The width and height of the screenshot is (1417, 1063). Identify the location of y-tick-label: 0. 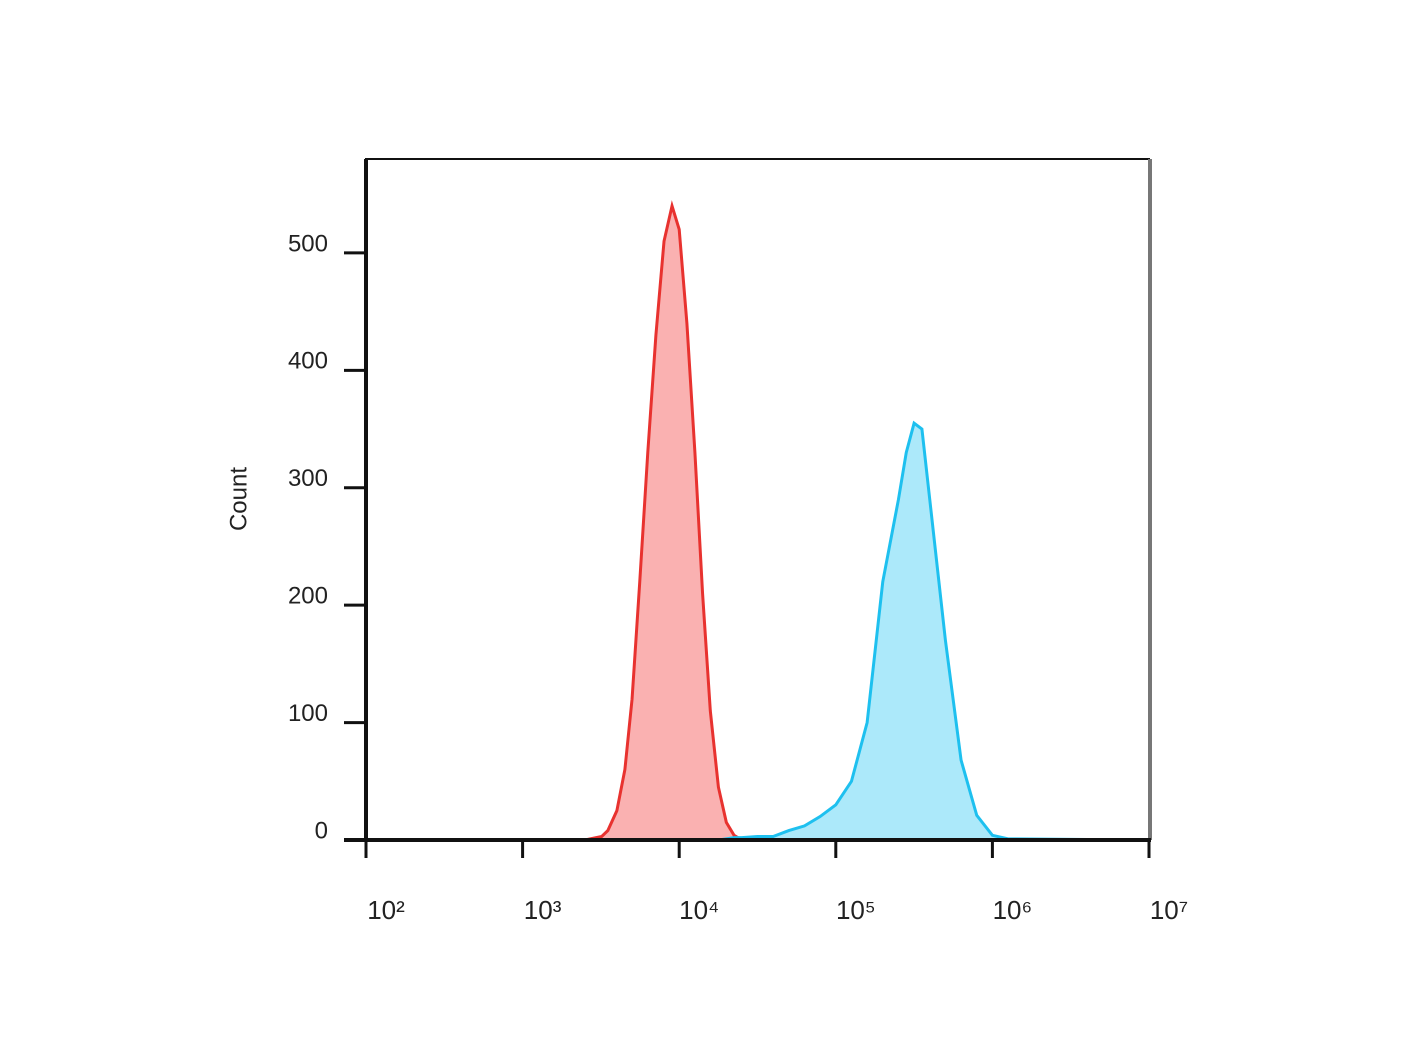
(321, 830).